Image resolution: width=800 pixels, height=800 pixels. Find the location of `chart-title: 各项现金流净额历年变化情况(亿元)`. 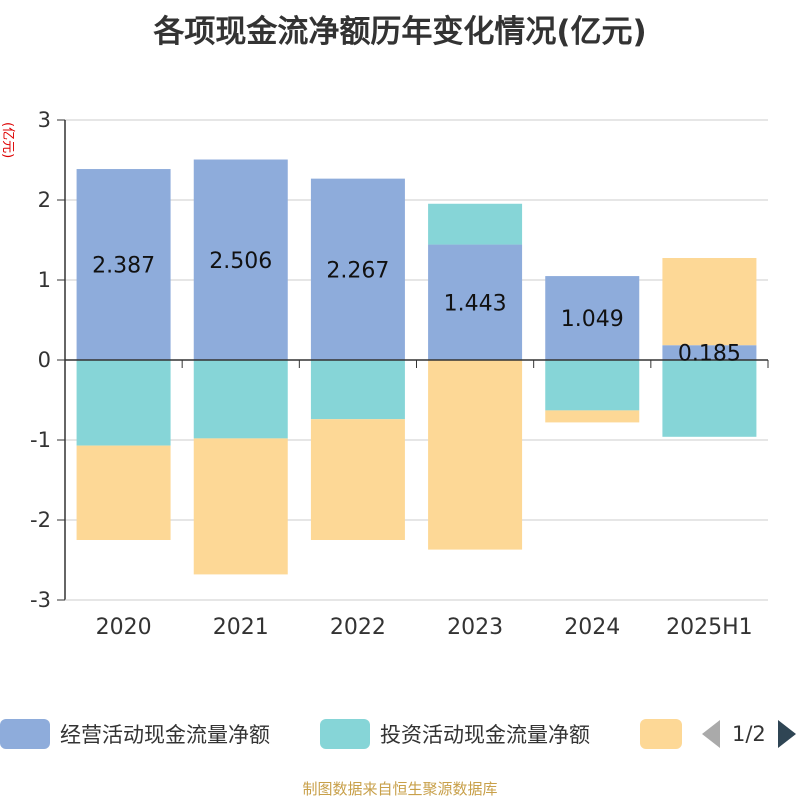

chart-title: 各项现金流净额历年变化情况(亿元) is located at coordinates (400, 32).